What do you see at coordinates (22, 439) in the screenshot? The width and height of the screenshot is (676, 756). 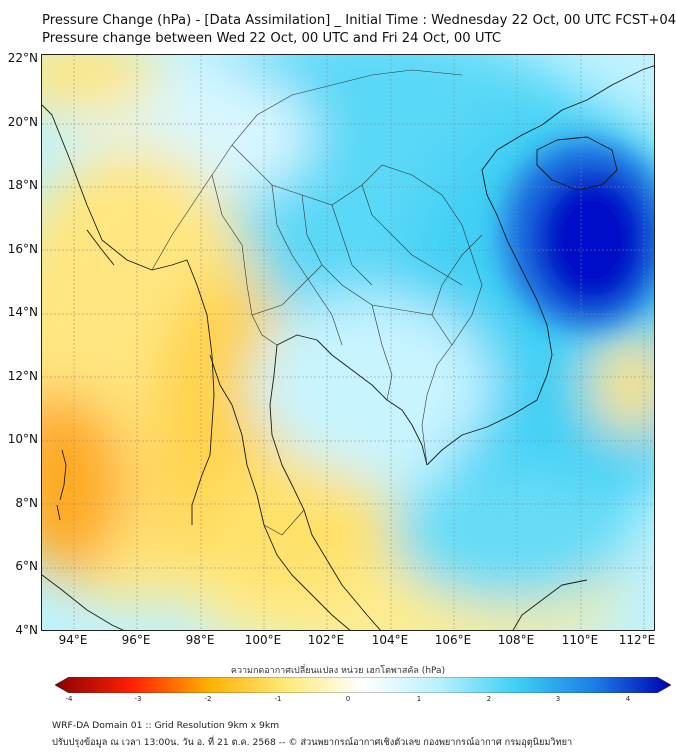 I see `lat-label-10: 10°N` at bounding box center [22, 439].